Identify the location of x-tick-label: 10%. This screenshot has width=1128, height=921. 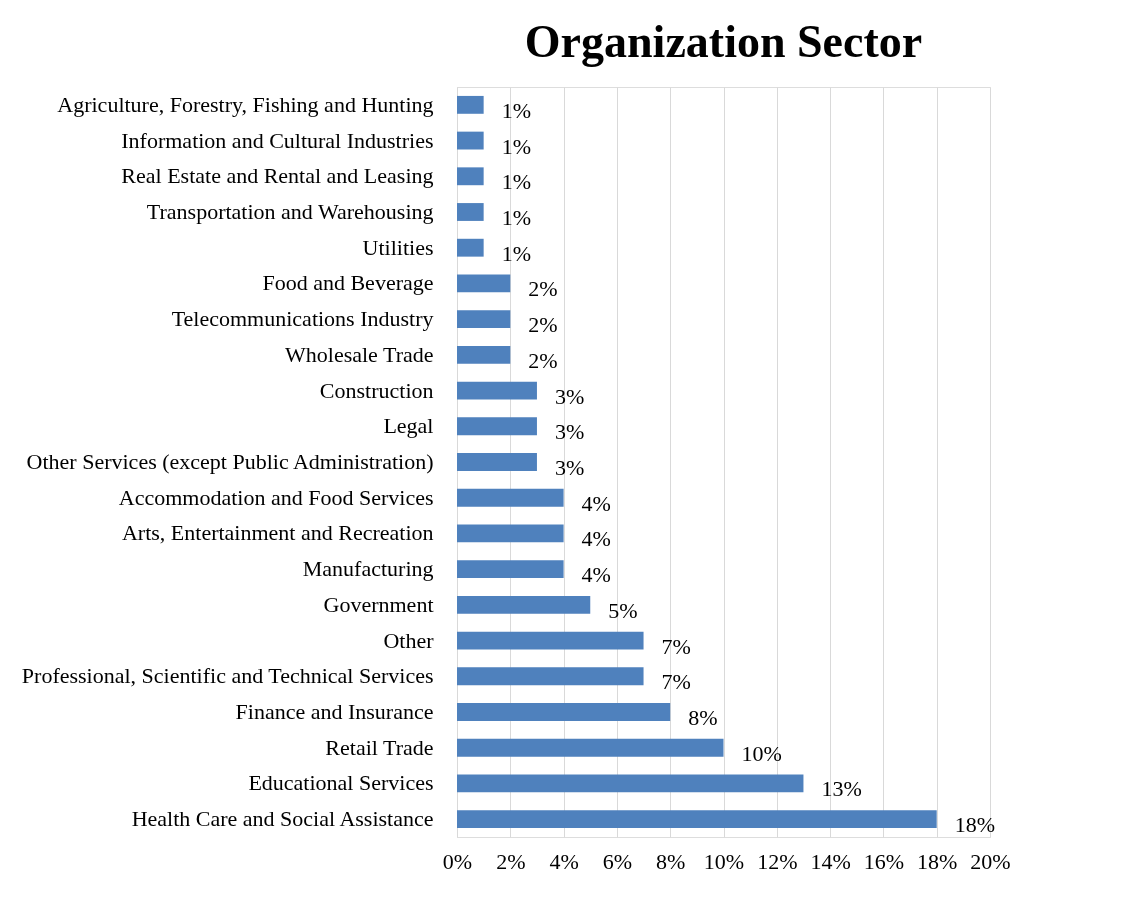
(724, 861).